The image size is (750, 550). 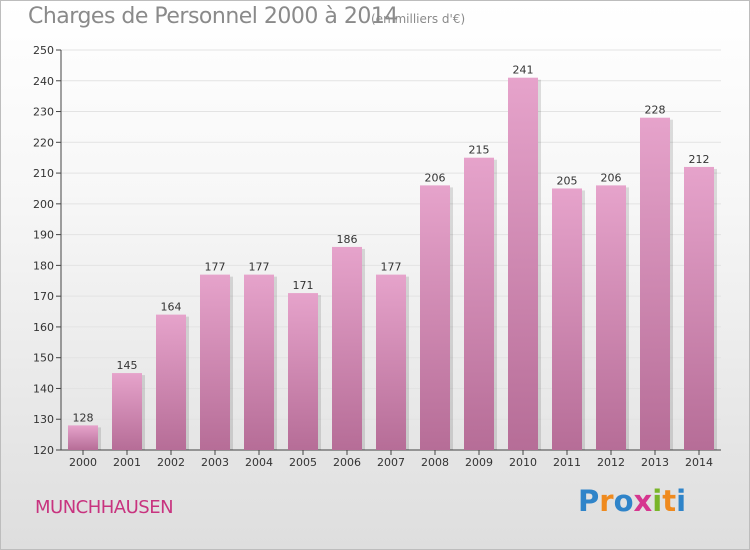 What do you see at coordinates (43, 81) in the screenshot?
I see `y-tick-label: 240` at bounding box center [43, 81].